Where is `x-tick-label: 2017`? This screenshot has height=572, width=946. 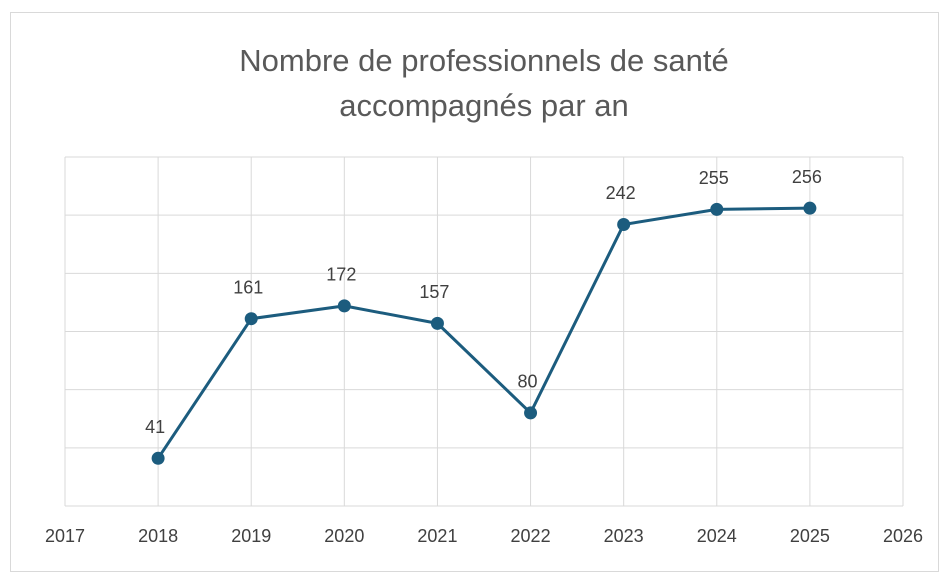
x-tick-label: 2017 is located at coordinates (65, 536).